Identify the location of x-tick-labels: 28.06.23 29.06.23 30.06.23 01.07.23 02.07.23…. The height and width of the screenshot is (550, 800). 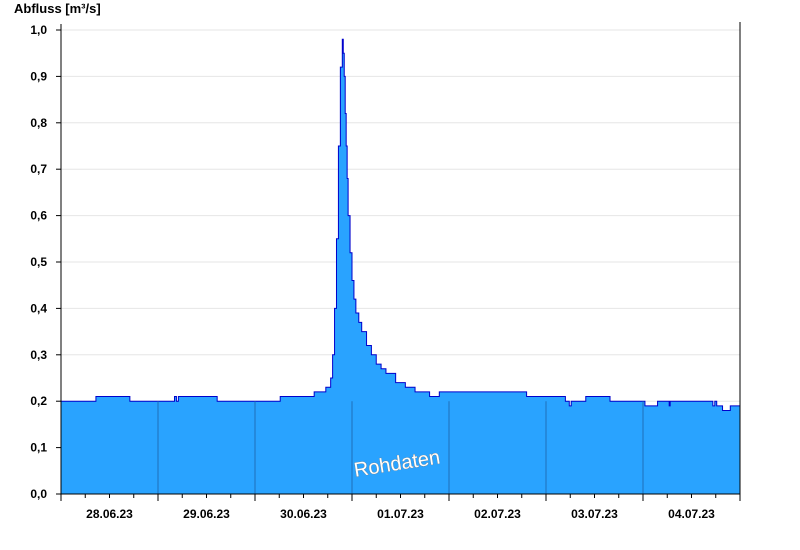
(400, 507).